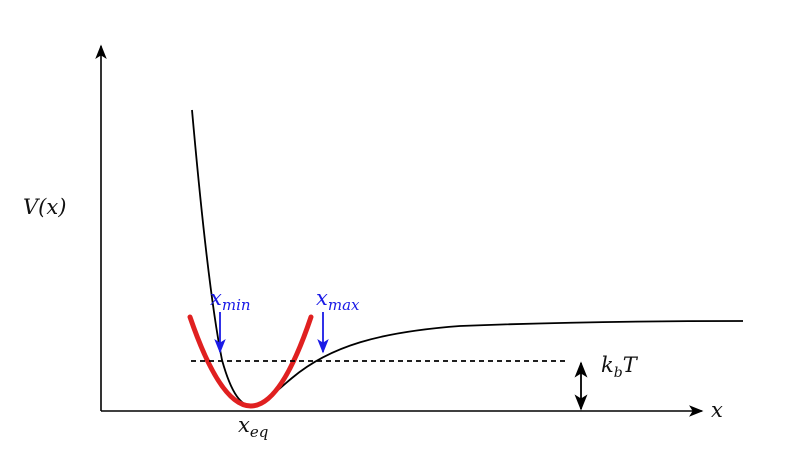 This screenshot has height=462, width=809. I want to click on x-min-label: xmin, so click(230, 300).